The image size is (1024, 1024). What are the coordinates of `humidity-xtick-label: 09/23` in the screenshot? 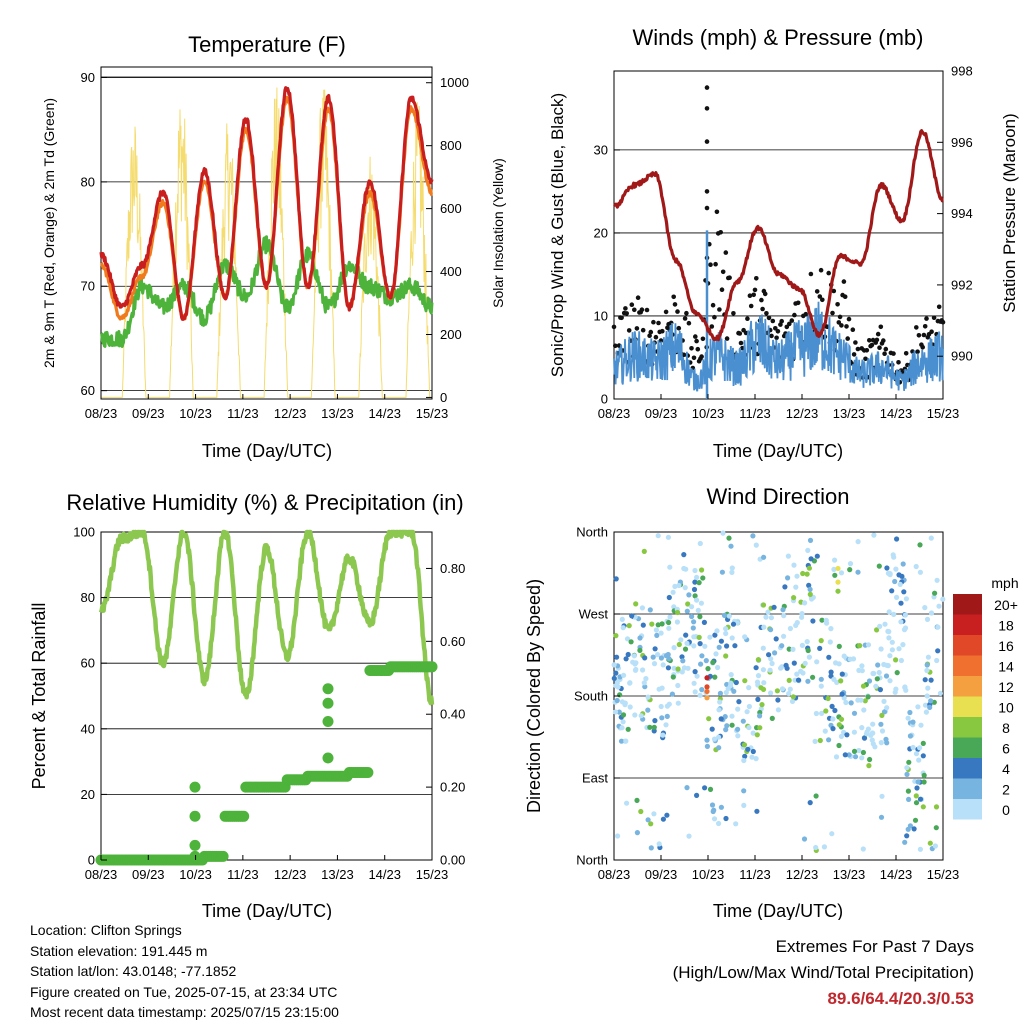 It's located at (148, 874).